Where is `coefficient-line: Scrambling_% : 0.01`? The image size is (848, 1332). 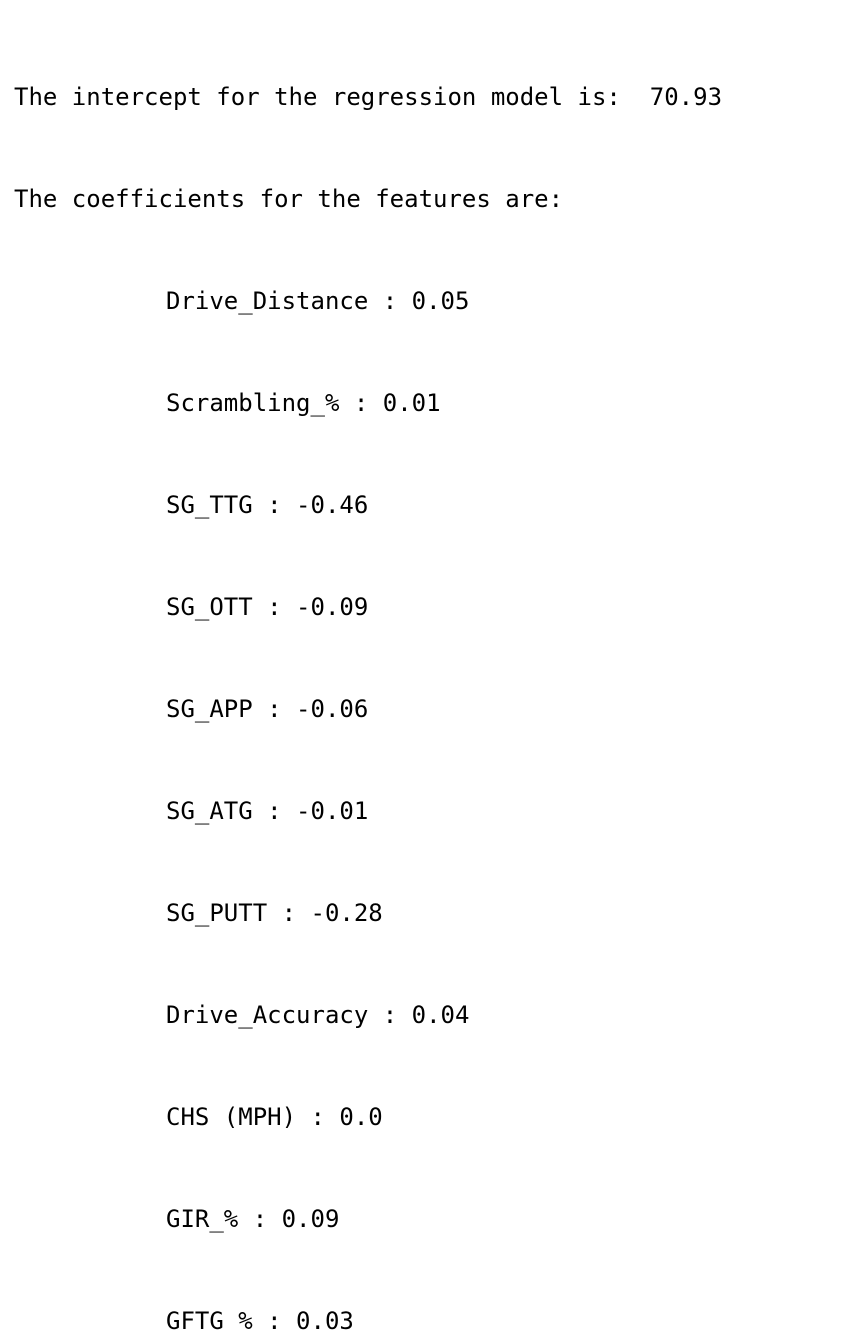 coefficient-line: Scrambling_% : 0.01 is located at coordinates (303, 403).